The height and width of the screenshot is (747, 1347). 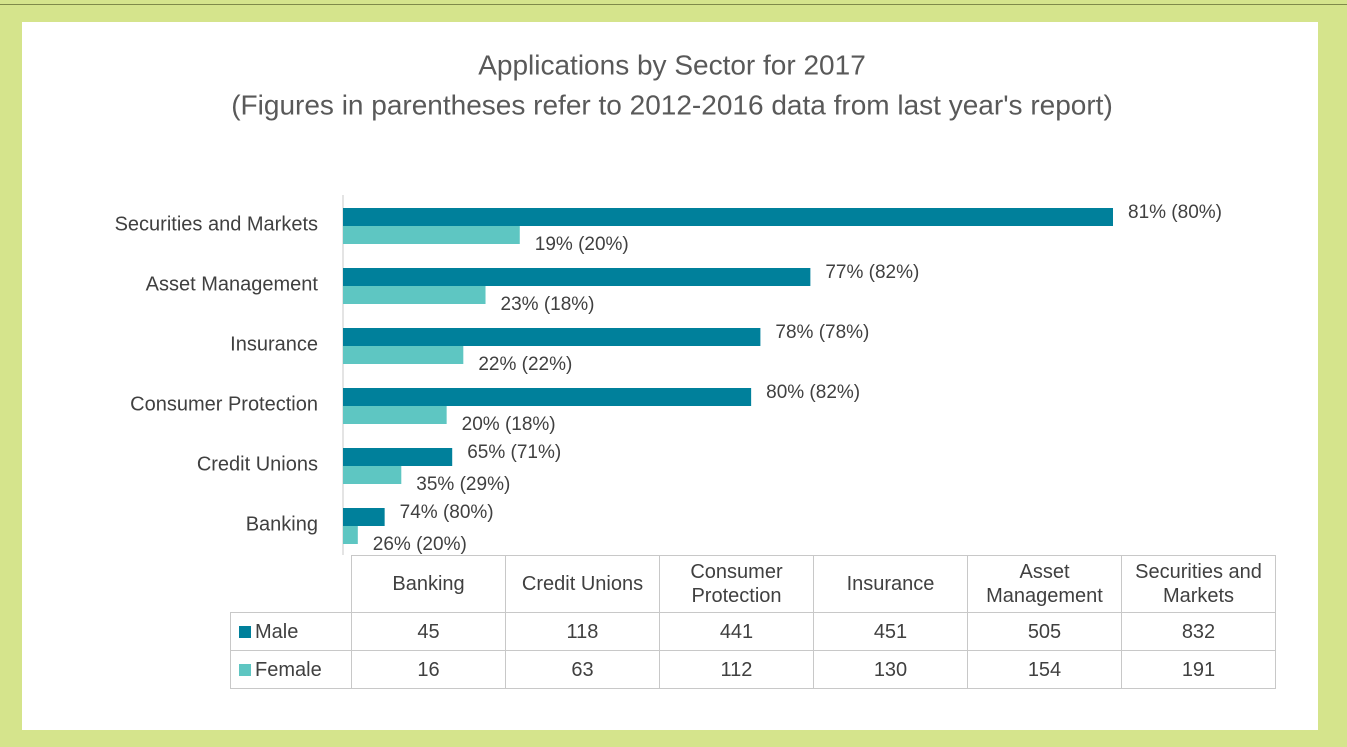 What do you see at coordinates (736, 584) in the screenshot?
I see `column-header: Consumer Protection` at bounding box center [736, 584].